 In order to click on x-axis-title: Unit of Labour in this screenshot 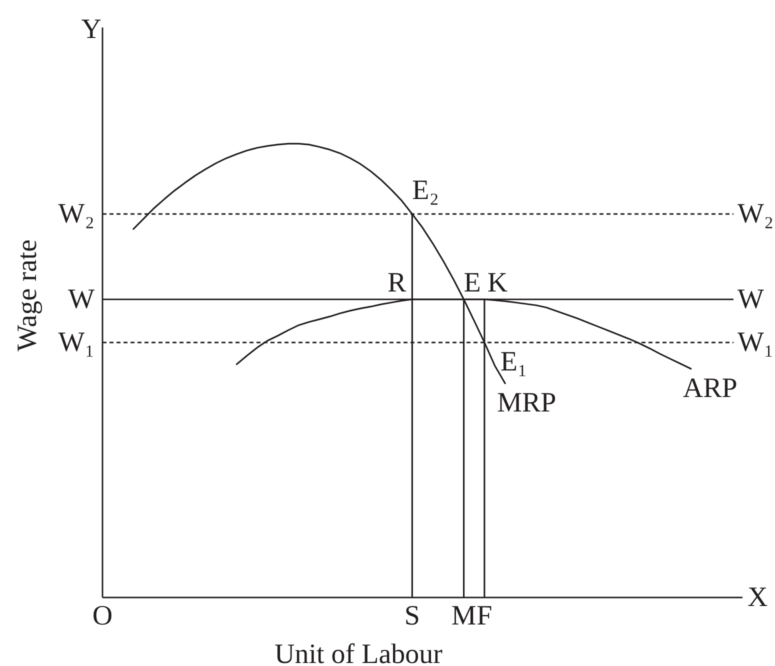, I will do `click(359, 652)`.